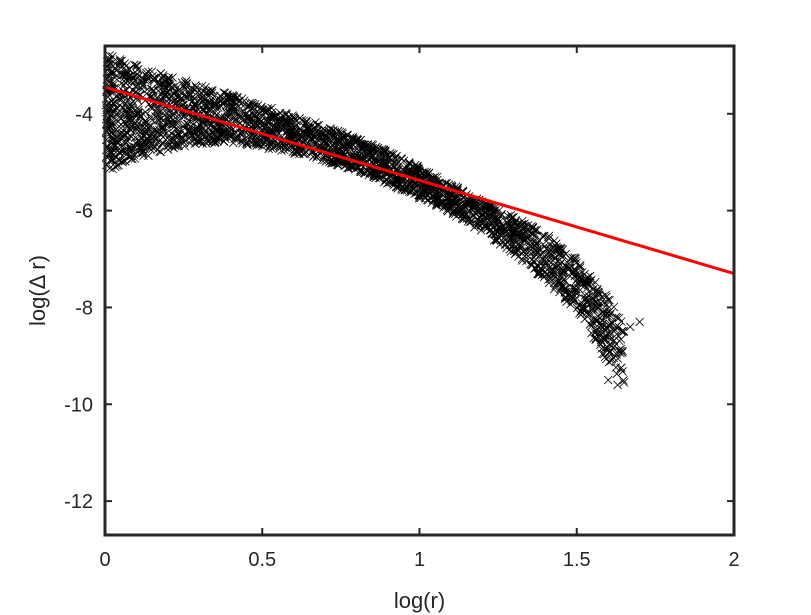 The width and height of the screenshot is (811, 615). I want to click on y-axis-label: log(Δ r), so click(37, 290).